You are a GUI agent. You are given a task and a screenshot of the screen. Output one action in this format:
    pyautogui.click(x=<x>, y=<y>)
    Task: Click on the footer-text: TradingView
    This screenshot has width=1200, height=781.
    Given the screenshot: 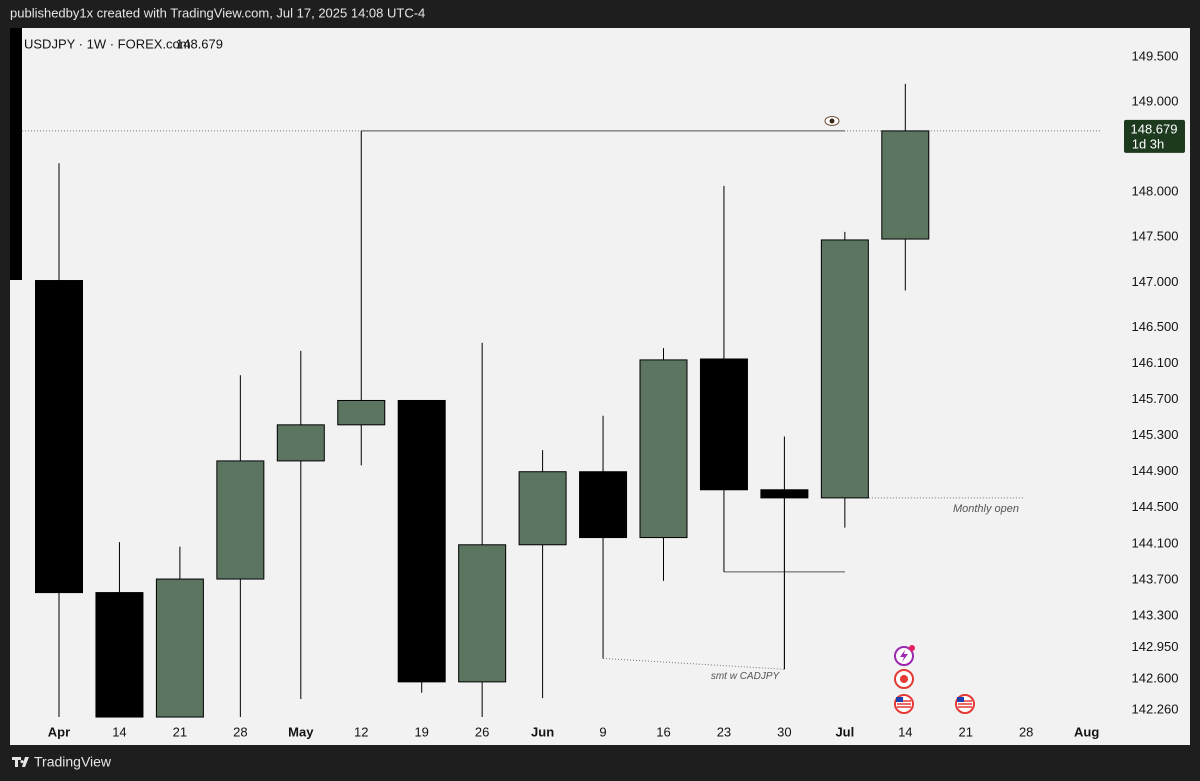 What is the action you would take?
    pyautogui.click(x=73, y=762)
    